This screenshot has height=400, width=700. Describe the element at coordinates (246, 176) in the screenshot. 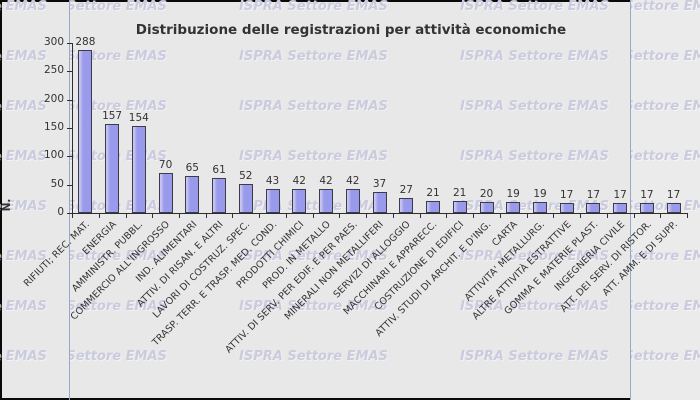

I see `bar-value-label: 52` at that location.